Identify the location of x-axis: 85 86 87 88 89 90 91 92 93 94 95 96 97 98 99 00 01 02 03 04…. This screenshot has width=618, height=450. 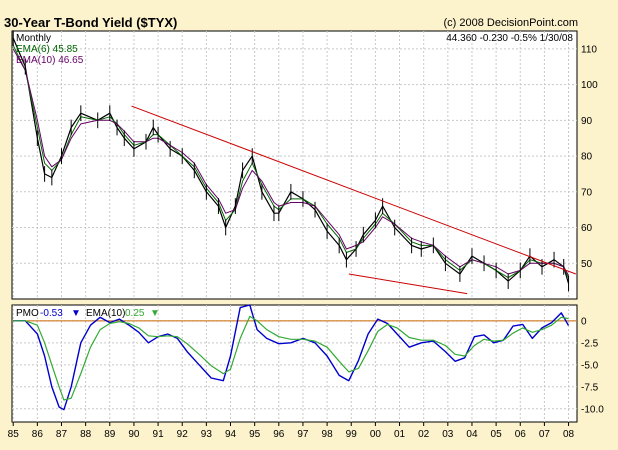
(291, 431).